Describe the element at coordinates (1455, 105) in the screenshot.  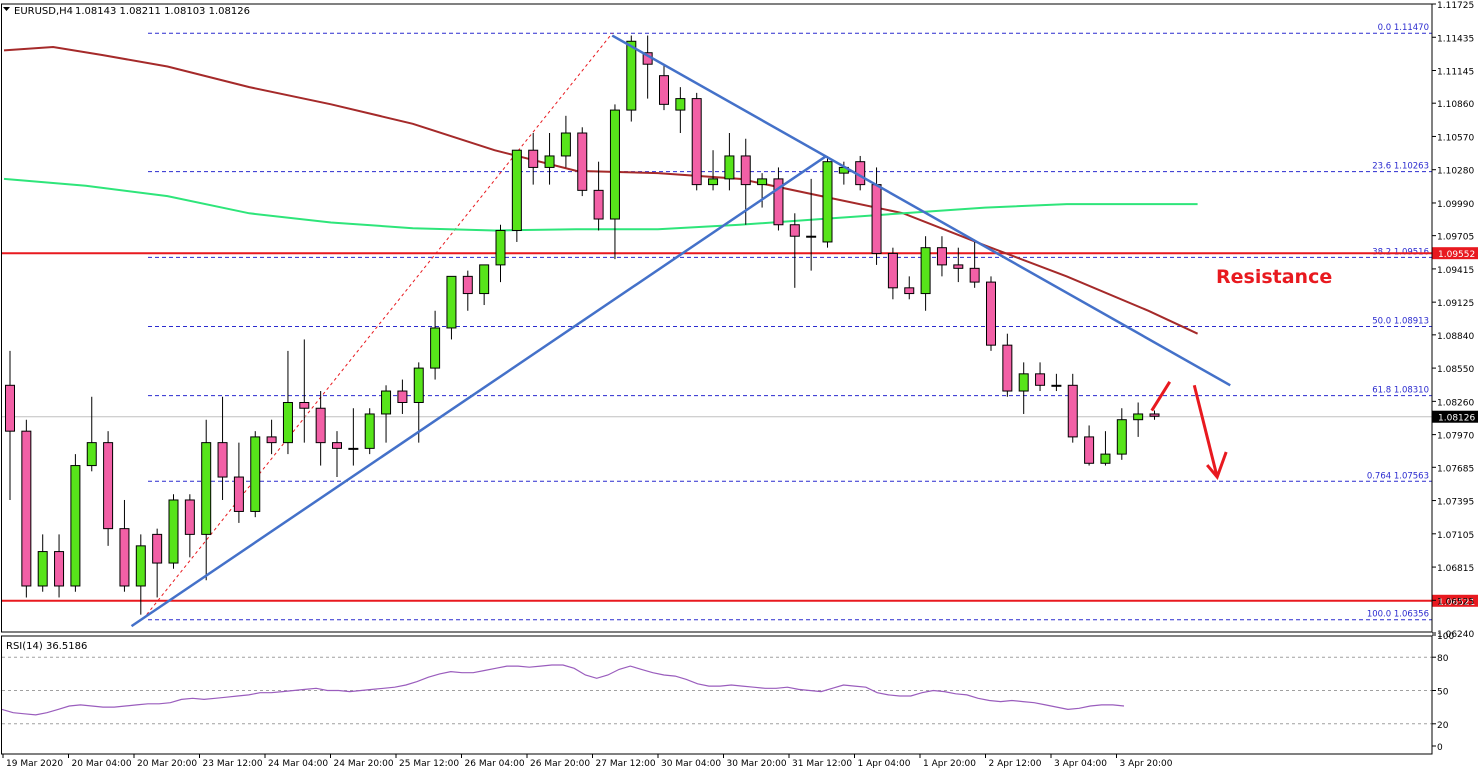
I see `price-tick-label: 1.10860` at that location.